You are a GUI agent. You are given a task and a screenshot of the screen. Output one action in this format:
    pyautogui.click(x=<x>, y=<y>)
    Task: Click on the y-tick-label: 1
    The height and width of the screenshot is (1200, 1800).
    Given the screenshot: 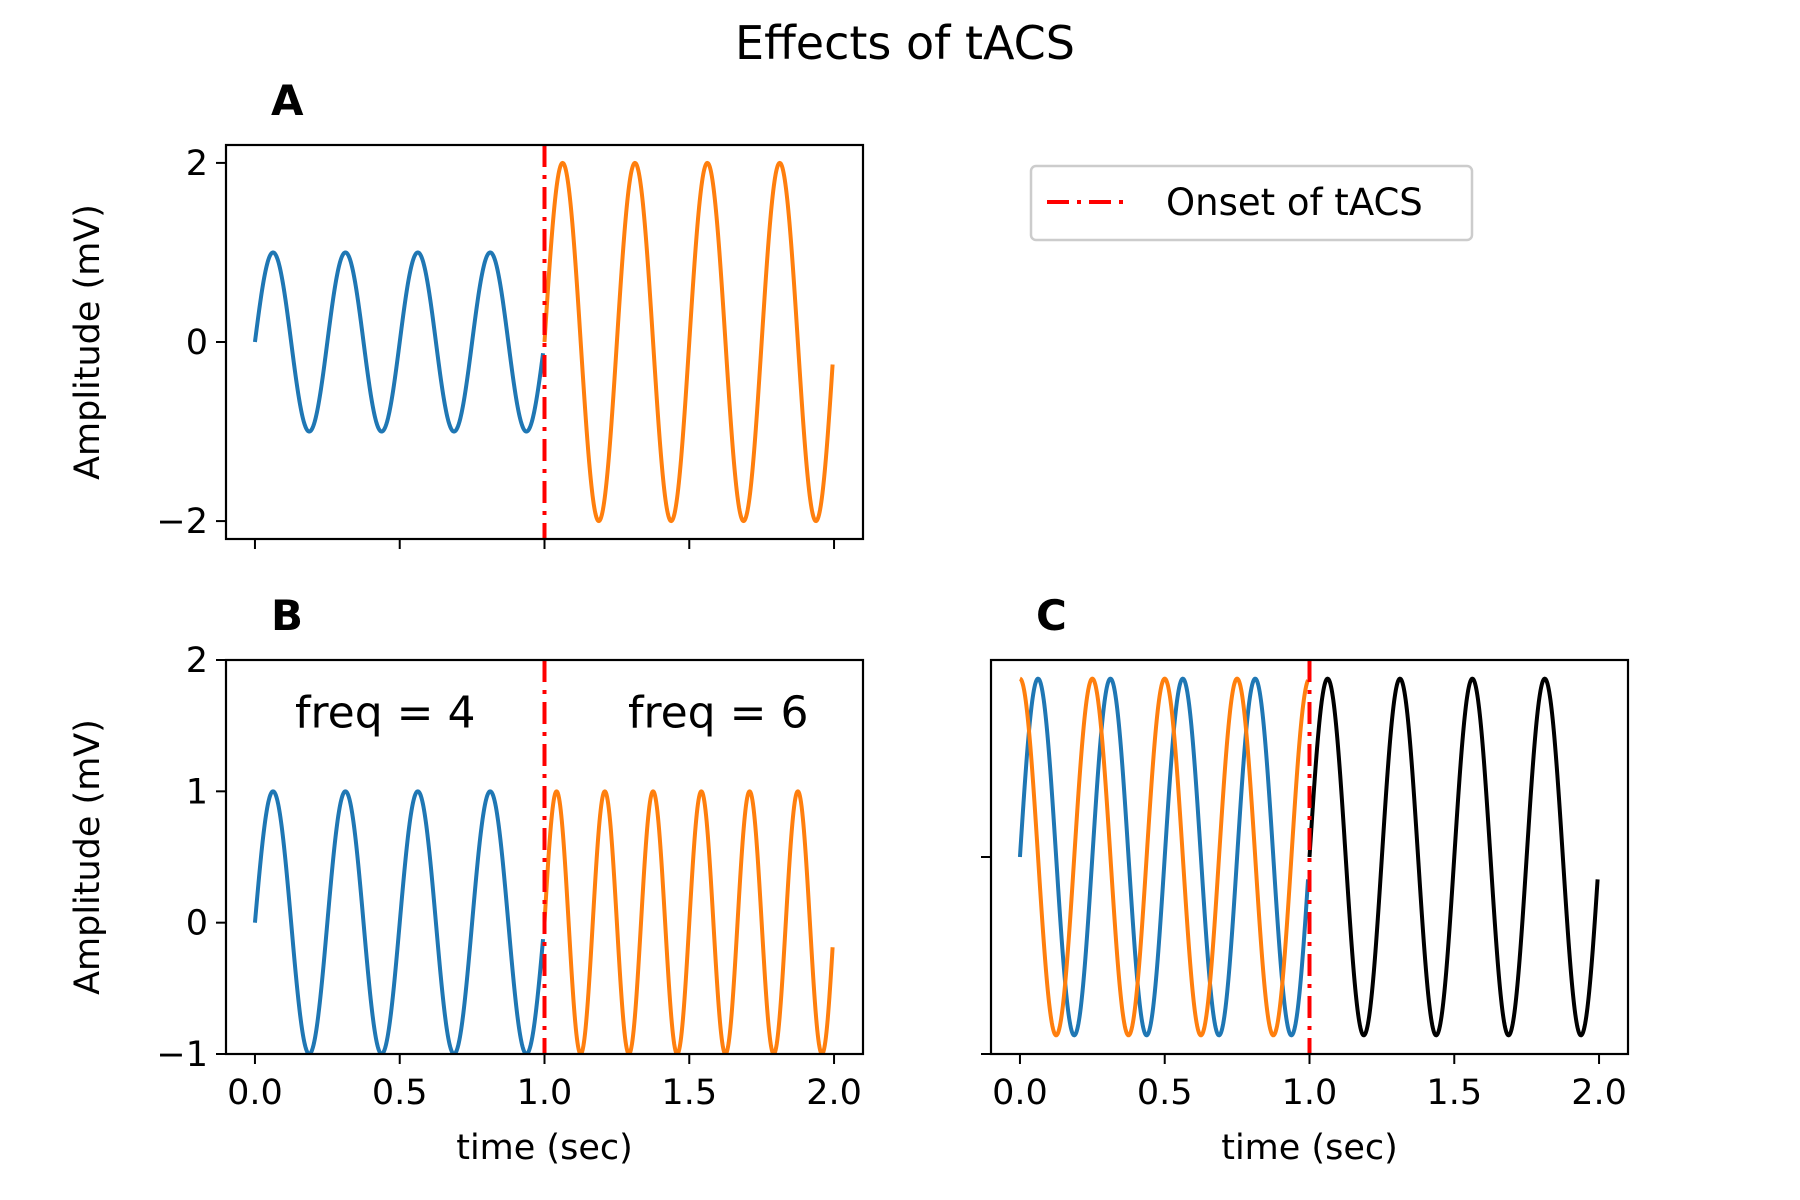 What is the action you would take?
    pyautogui.click(x=197, y=792)
    